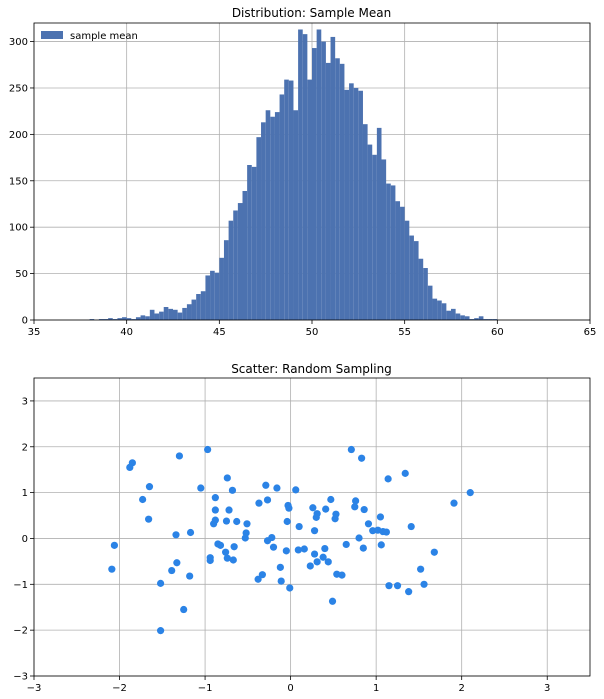 This screenshot has height=699, width=604. I want to click on scatter-title: Scatter: Random Sampling, so click(311, 369).